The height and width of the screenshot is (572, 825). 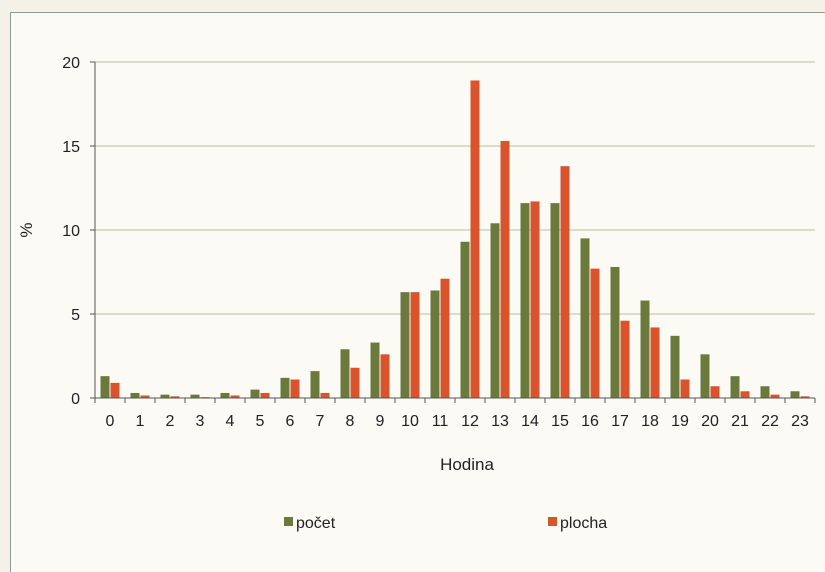 I want to click on legend-label: plocha, so click(x=583, y=523).